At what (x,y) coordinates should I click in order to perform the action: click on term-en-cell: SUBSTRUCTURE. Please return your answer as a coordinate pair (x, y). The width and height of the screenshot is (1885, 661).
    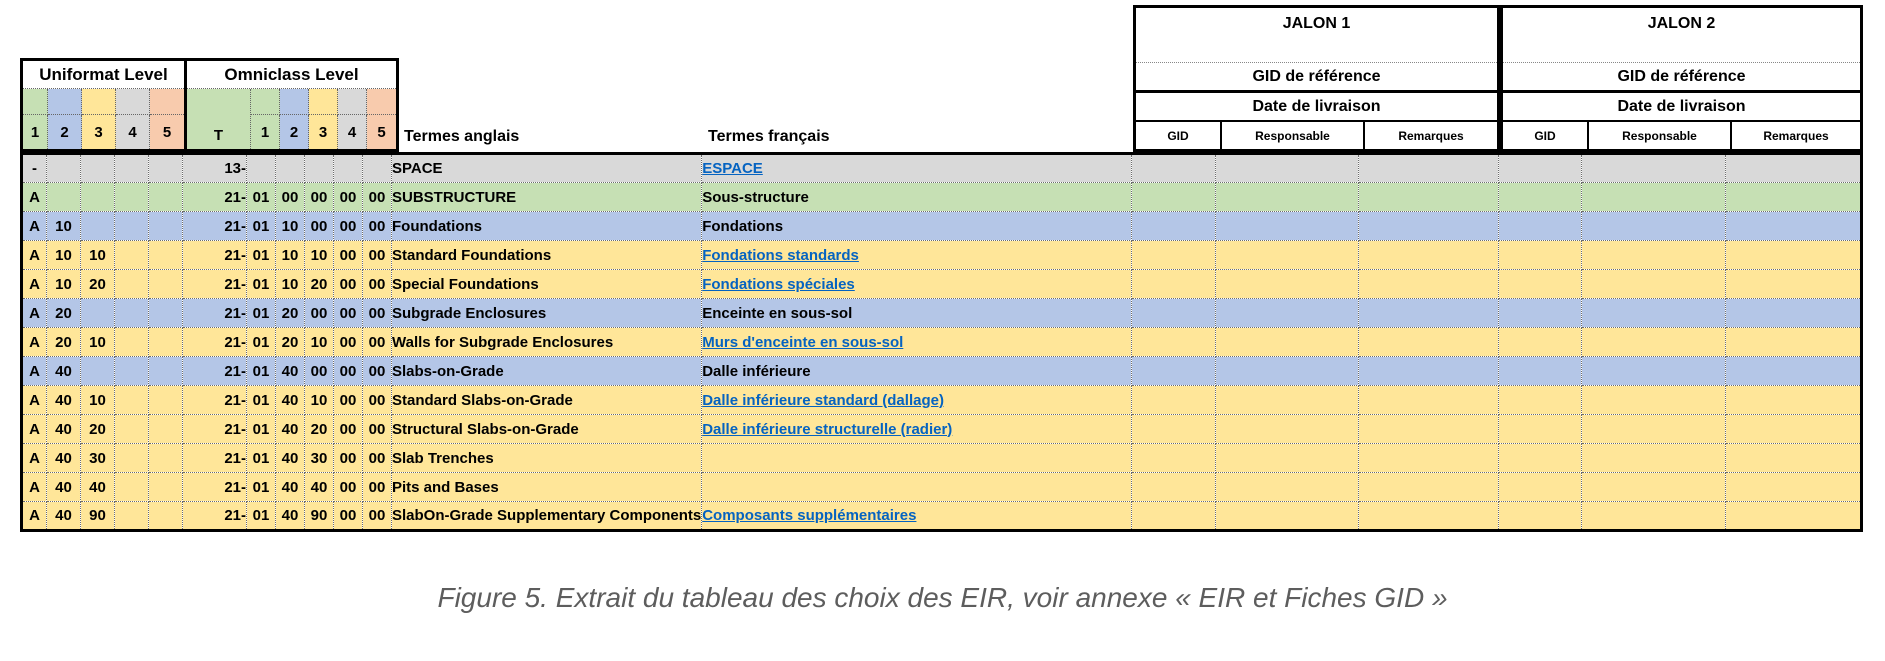
    Looking at the image, I should click on (546, 197).